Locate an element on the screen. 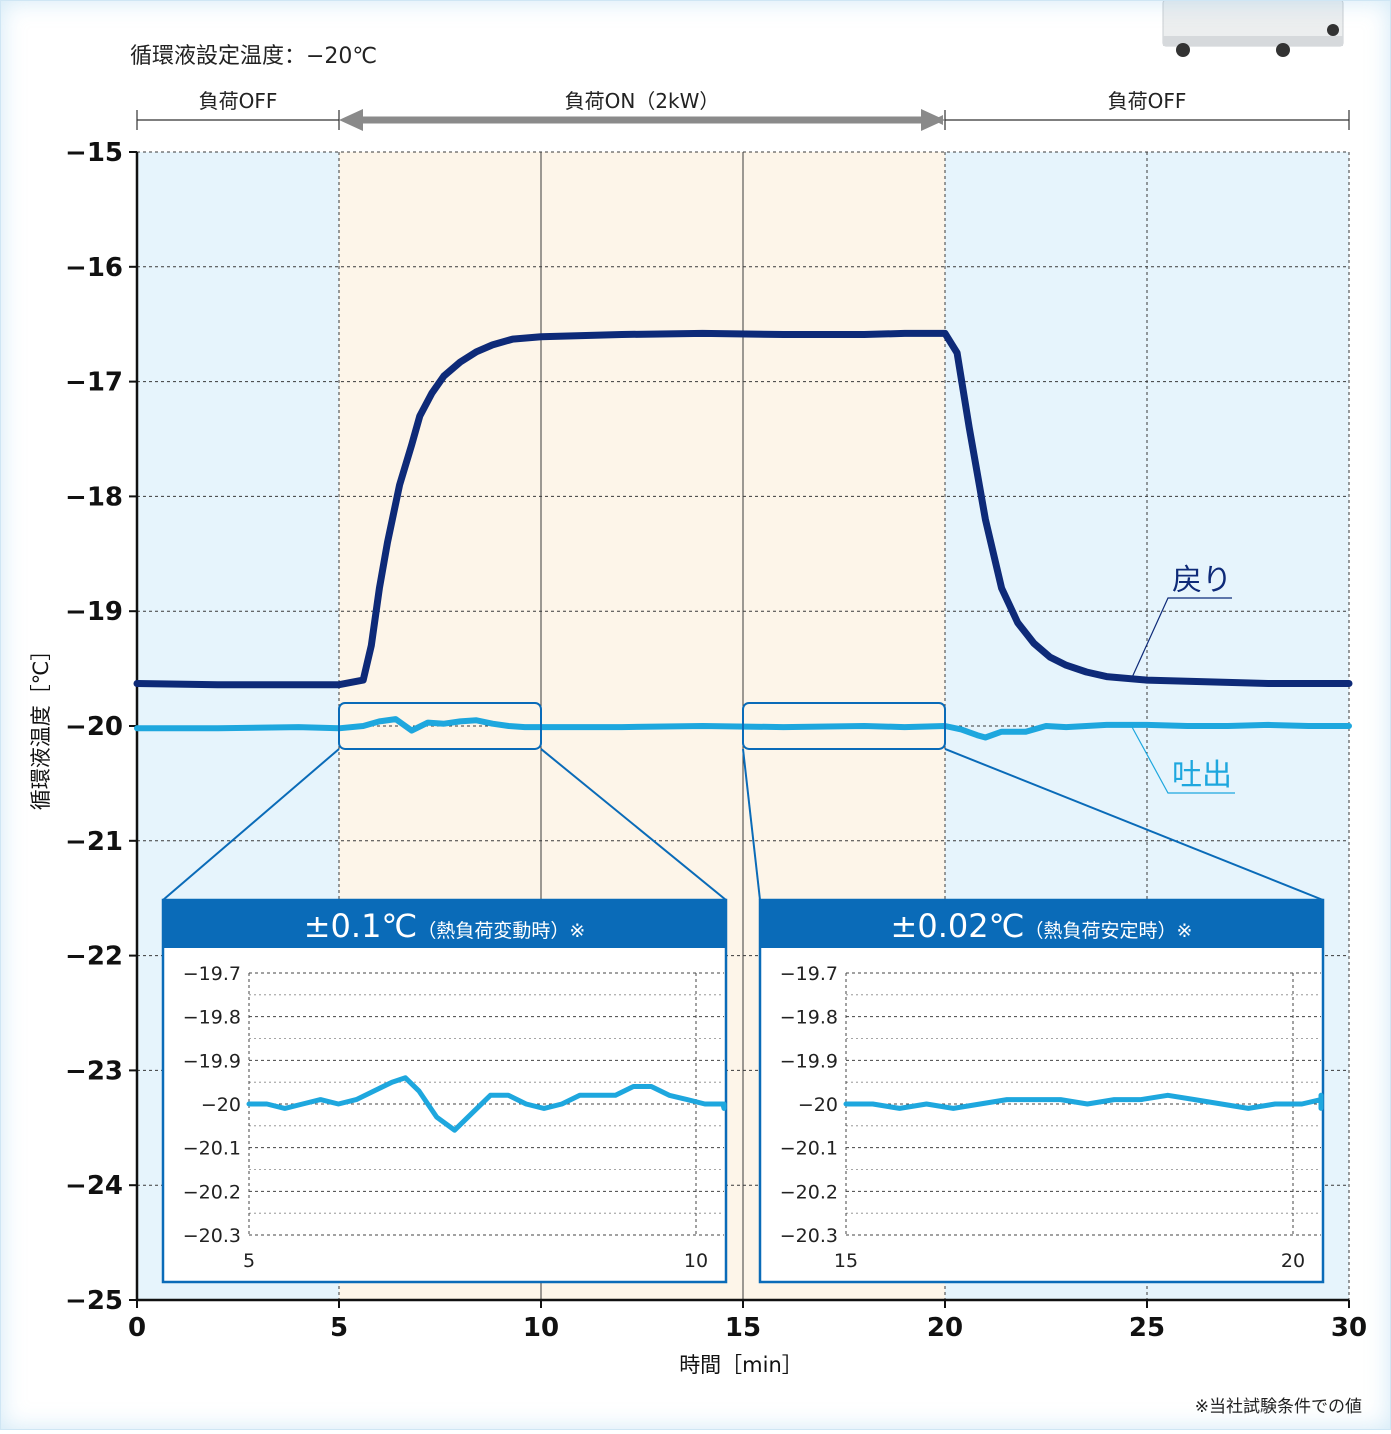 The height and width of the screenshot is (1434, 1391). y-tick-label: −24 is located at coordinates (94, 1186).